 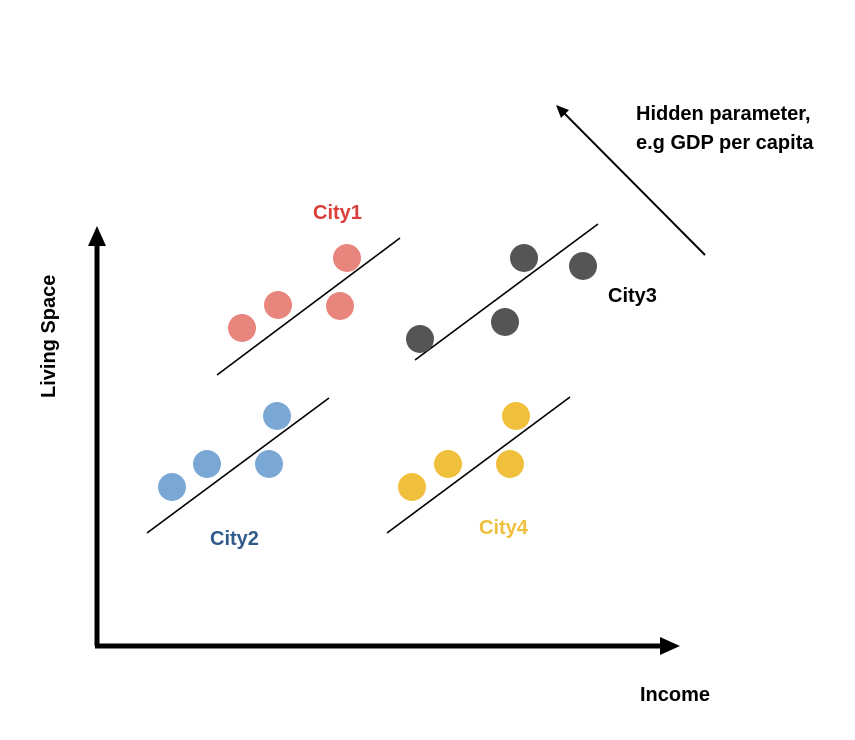 I want to click on cluster-city2: City2, so click(x=238, y=473).